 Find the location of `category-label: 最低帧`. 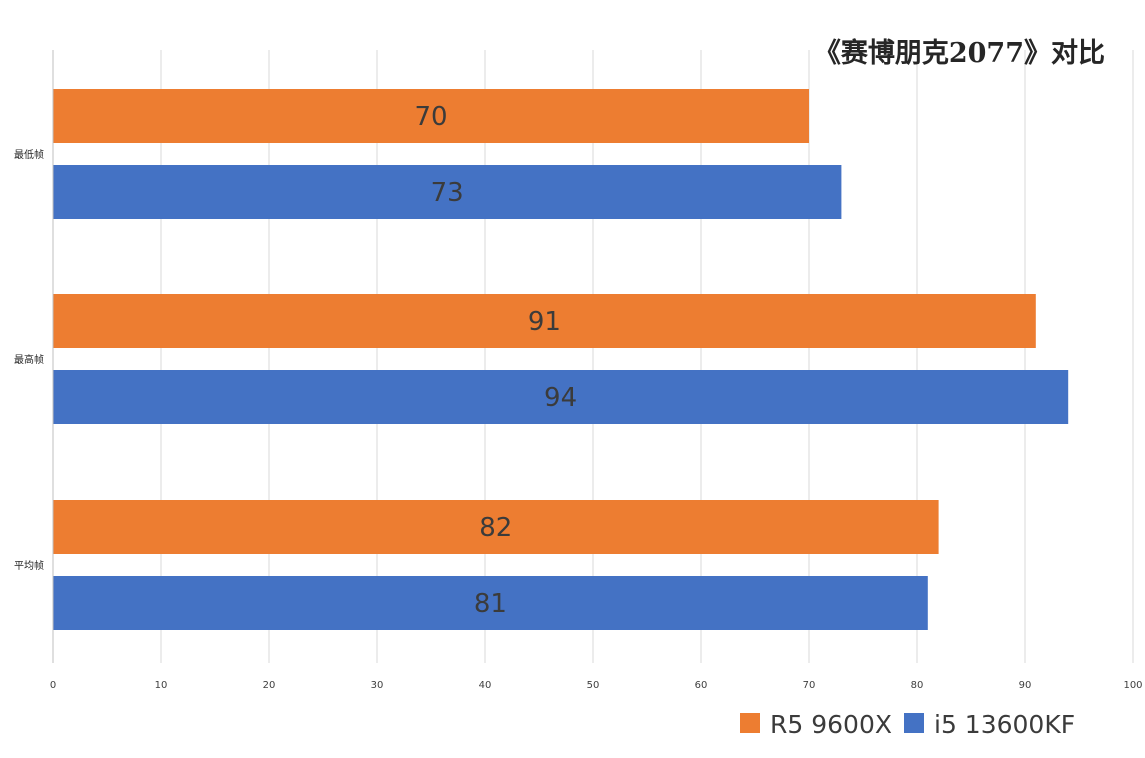

category-label: 最低帧 is located at coordinates (29, 154).